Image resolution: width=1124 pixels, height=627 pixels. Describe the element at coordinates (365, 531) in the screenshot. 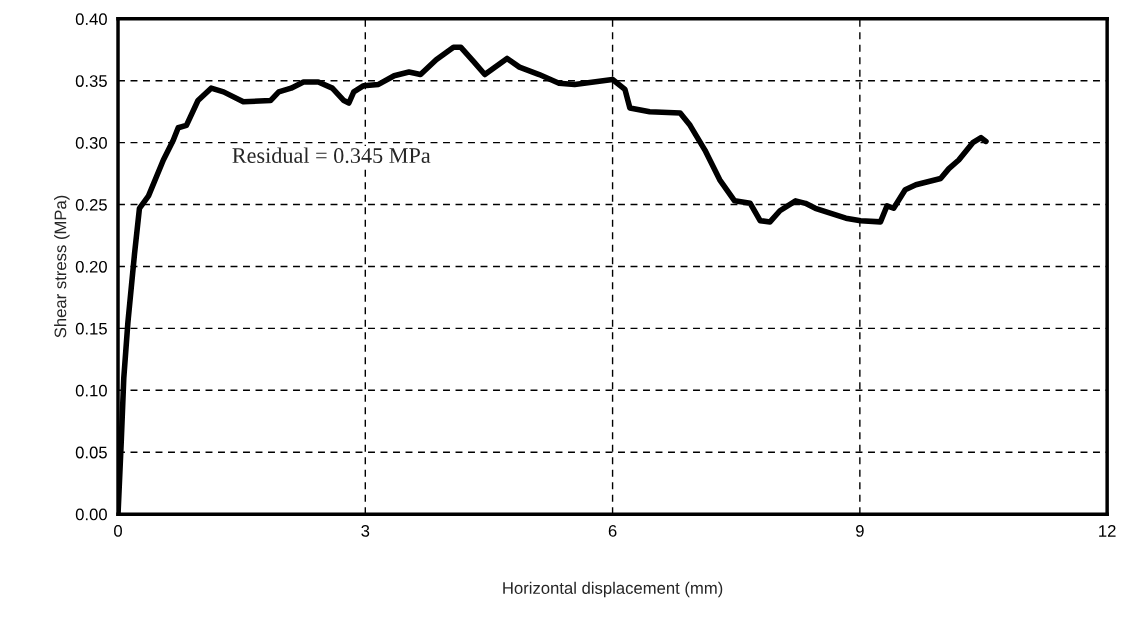

I see `x-tick-label: 3` at that location.